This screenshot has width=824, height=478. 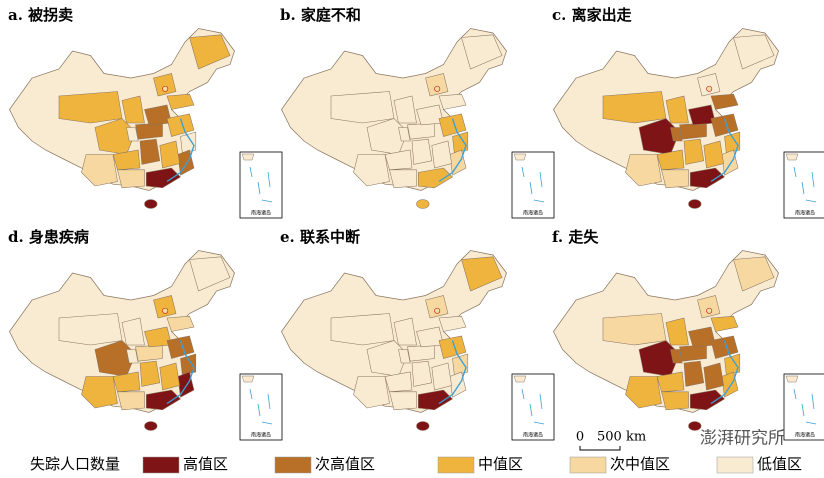 I want to click on beijing, so click(x=437, y=88).